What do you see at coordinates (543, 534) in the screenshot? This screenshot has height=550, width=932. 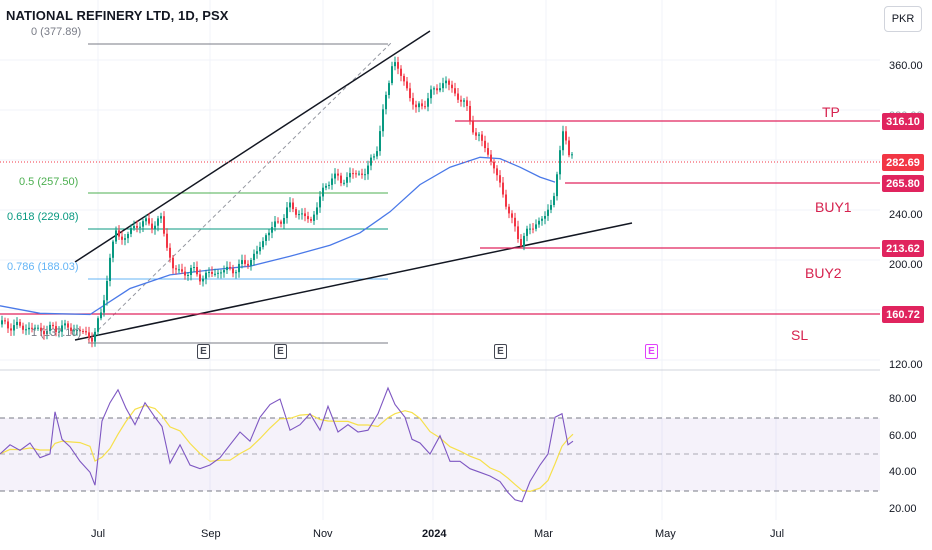 I see `time-axis-label: Mar` at bounding box center [543, 534].